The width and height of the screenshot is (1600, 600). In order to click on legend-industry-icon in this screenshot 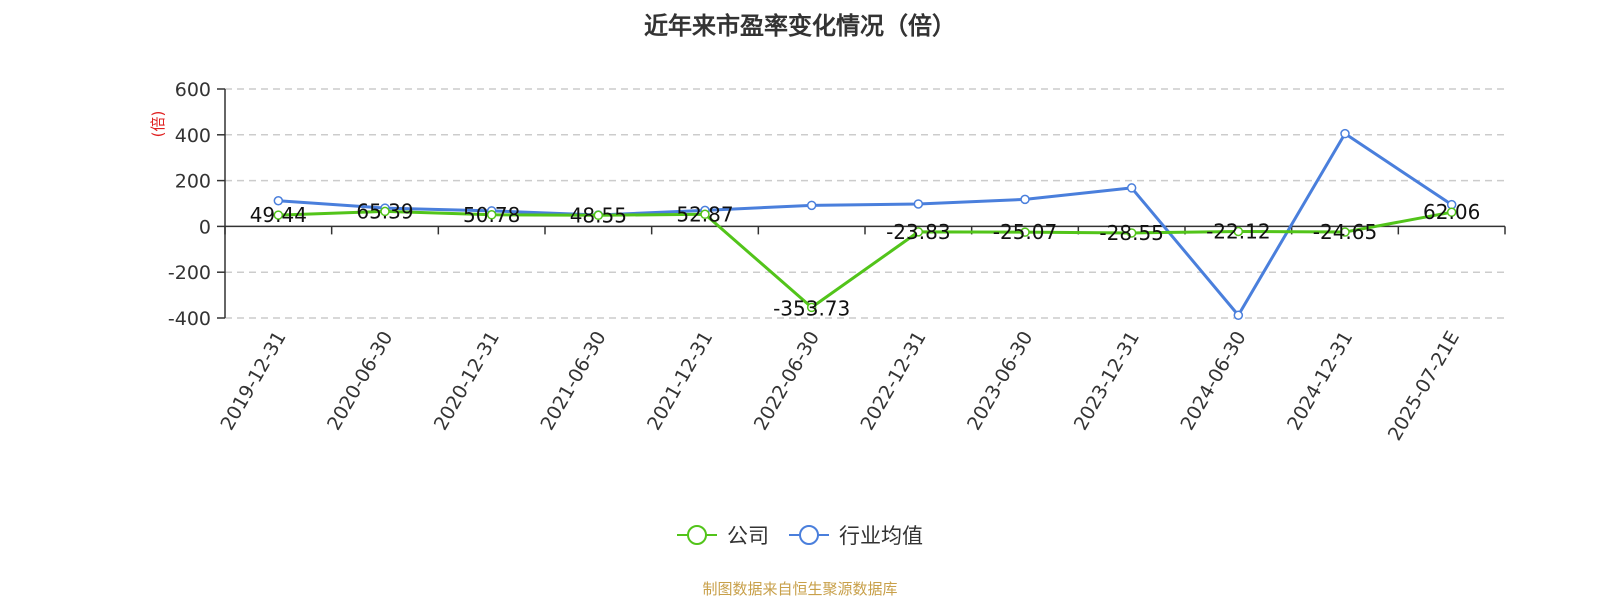, I will do `click(809, 535)`.